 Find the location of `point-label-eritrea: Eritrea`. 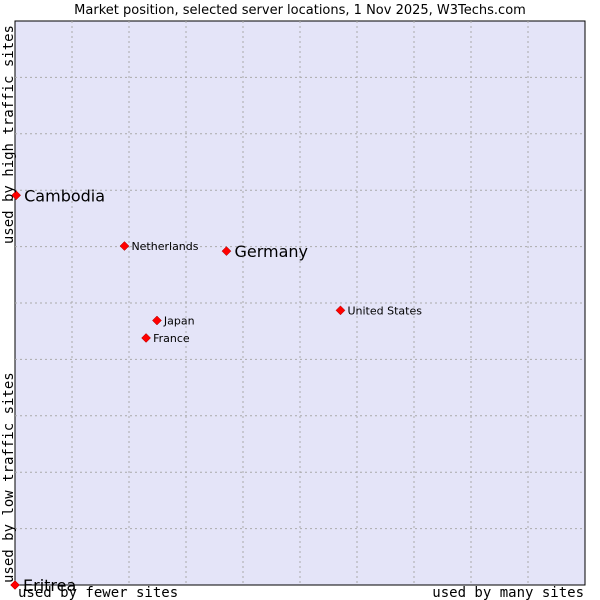

point-label-eritrea: Eritrea is located at coordinates (49, 585).